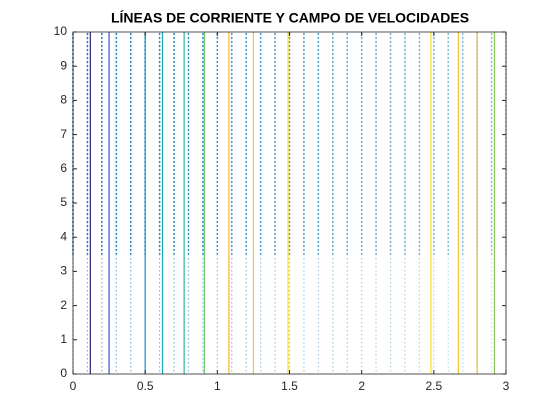  Describe the element at coordinates (63, 373) in the screenshot. I see `y-tick-label: 0` at that location.